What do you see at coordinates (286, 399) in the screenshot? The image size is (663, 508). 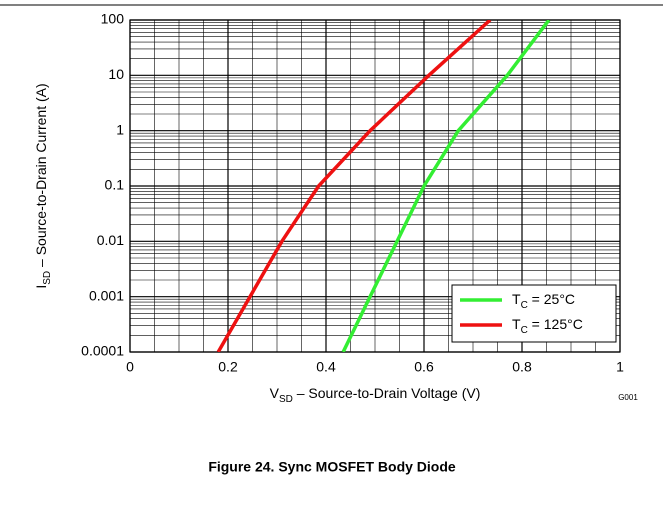 I see `x-axis-label-sub: SD` at bounding box center [286, 399].